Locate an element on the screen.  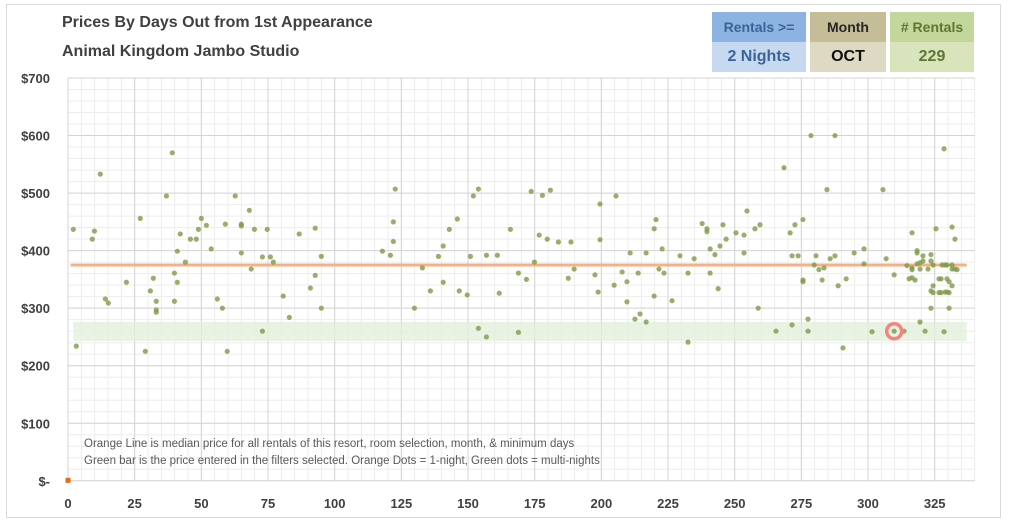
x-tick-label: 300 is located at coordinates (868, 503).